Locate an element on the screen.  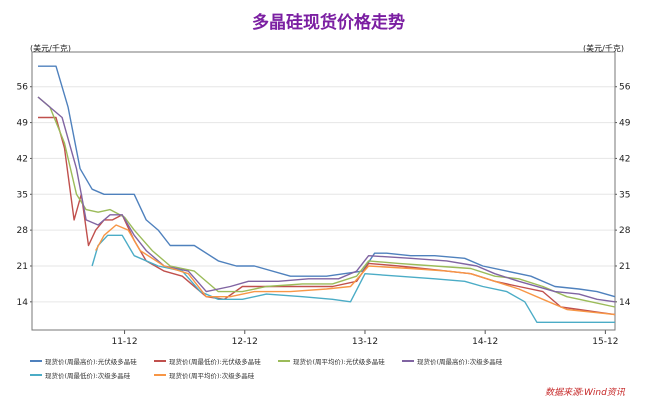
y-tick-label-right: 21 is located at coordinates (624, 267).